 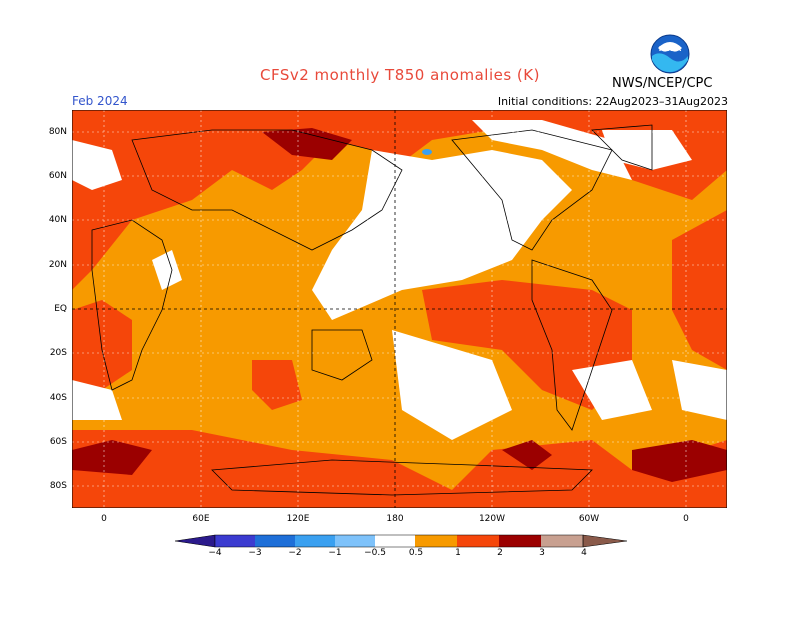 I want to click on color-legend, so click(x=401, y=541).